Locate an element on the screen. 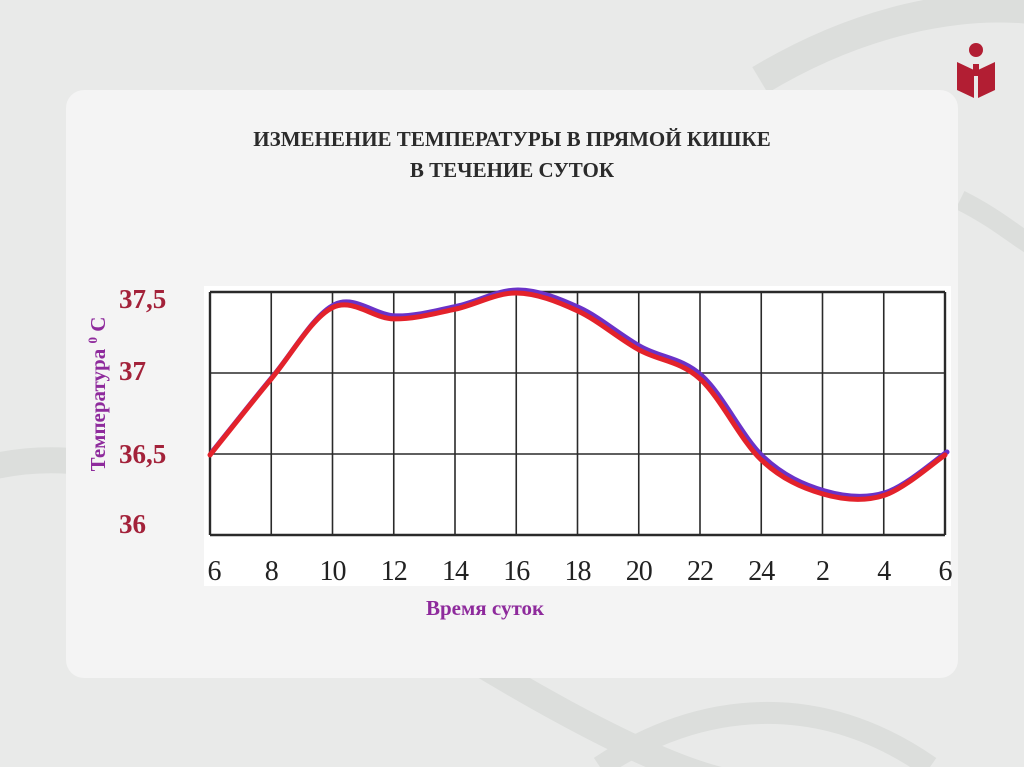  title-line-2: В ТЕЧЕНИЕ СУТОК is located at coordinates (512, 170).